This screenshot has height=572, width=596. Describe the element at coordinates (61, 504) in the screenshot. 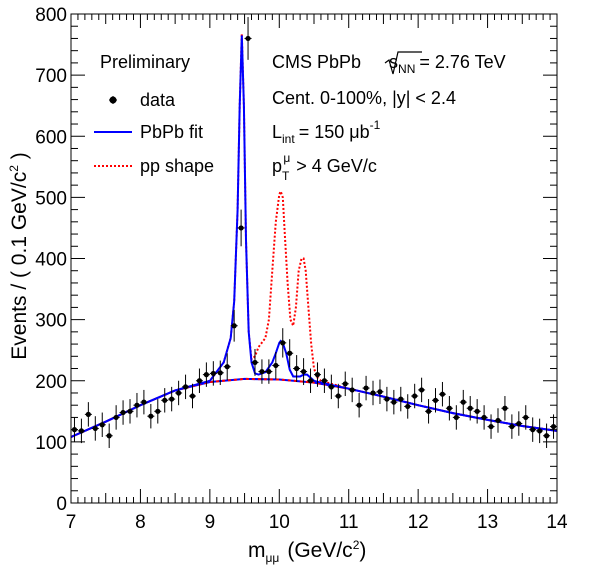

I see `y-tick-label: 0` at that location.